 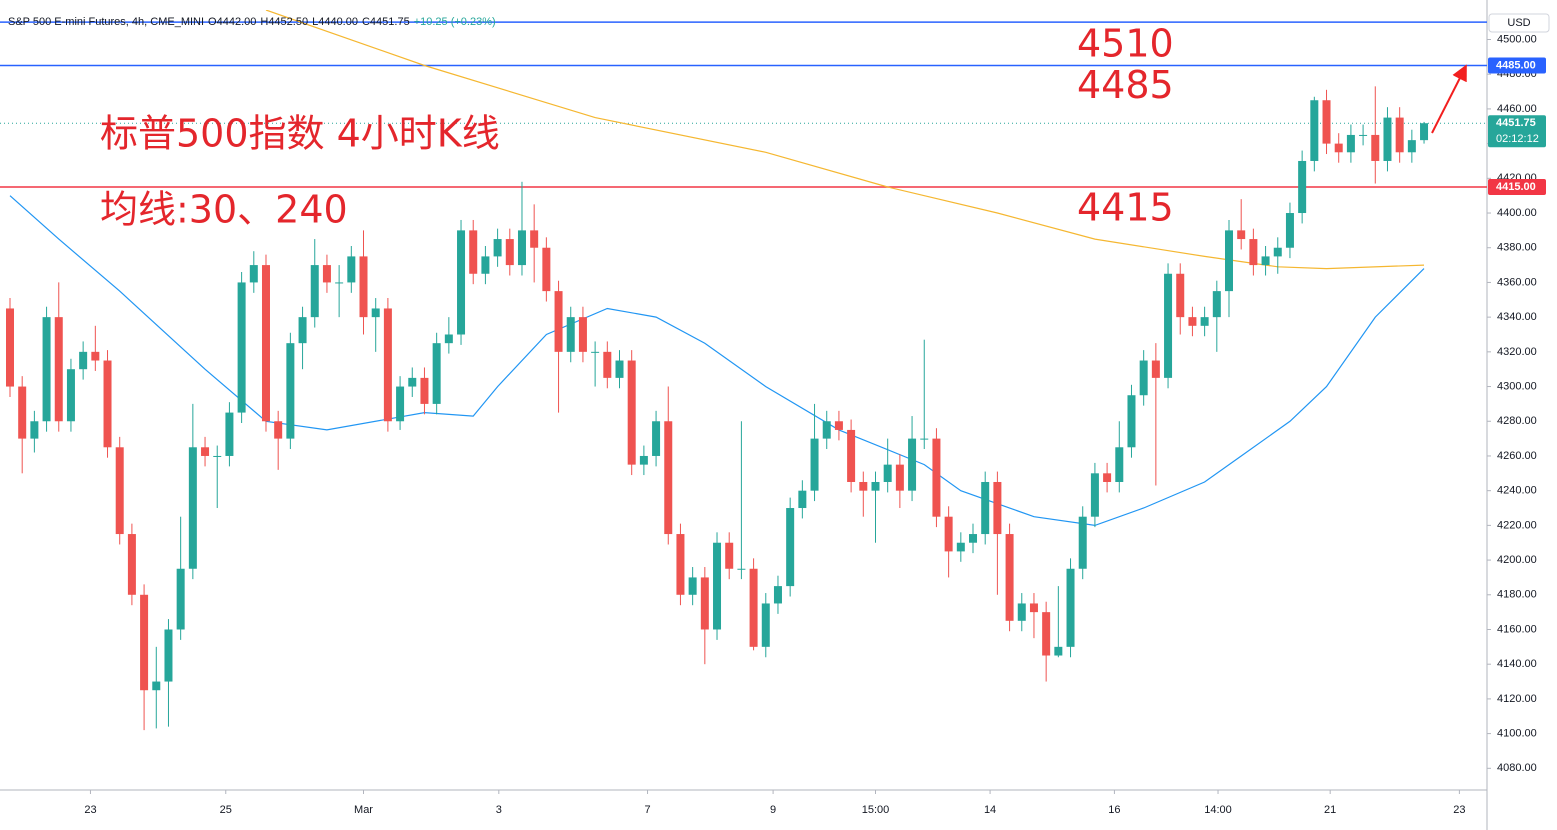 What do you see at coordinates (1517, 352) in the screenshot?
I see `y-tick-label: 4320.00` at bounding box center [1517, 352].